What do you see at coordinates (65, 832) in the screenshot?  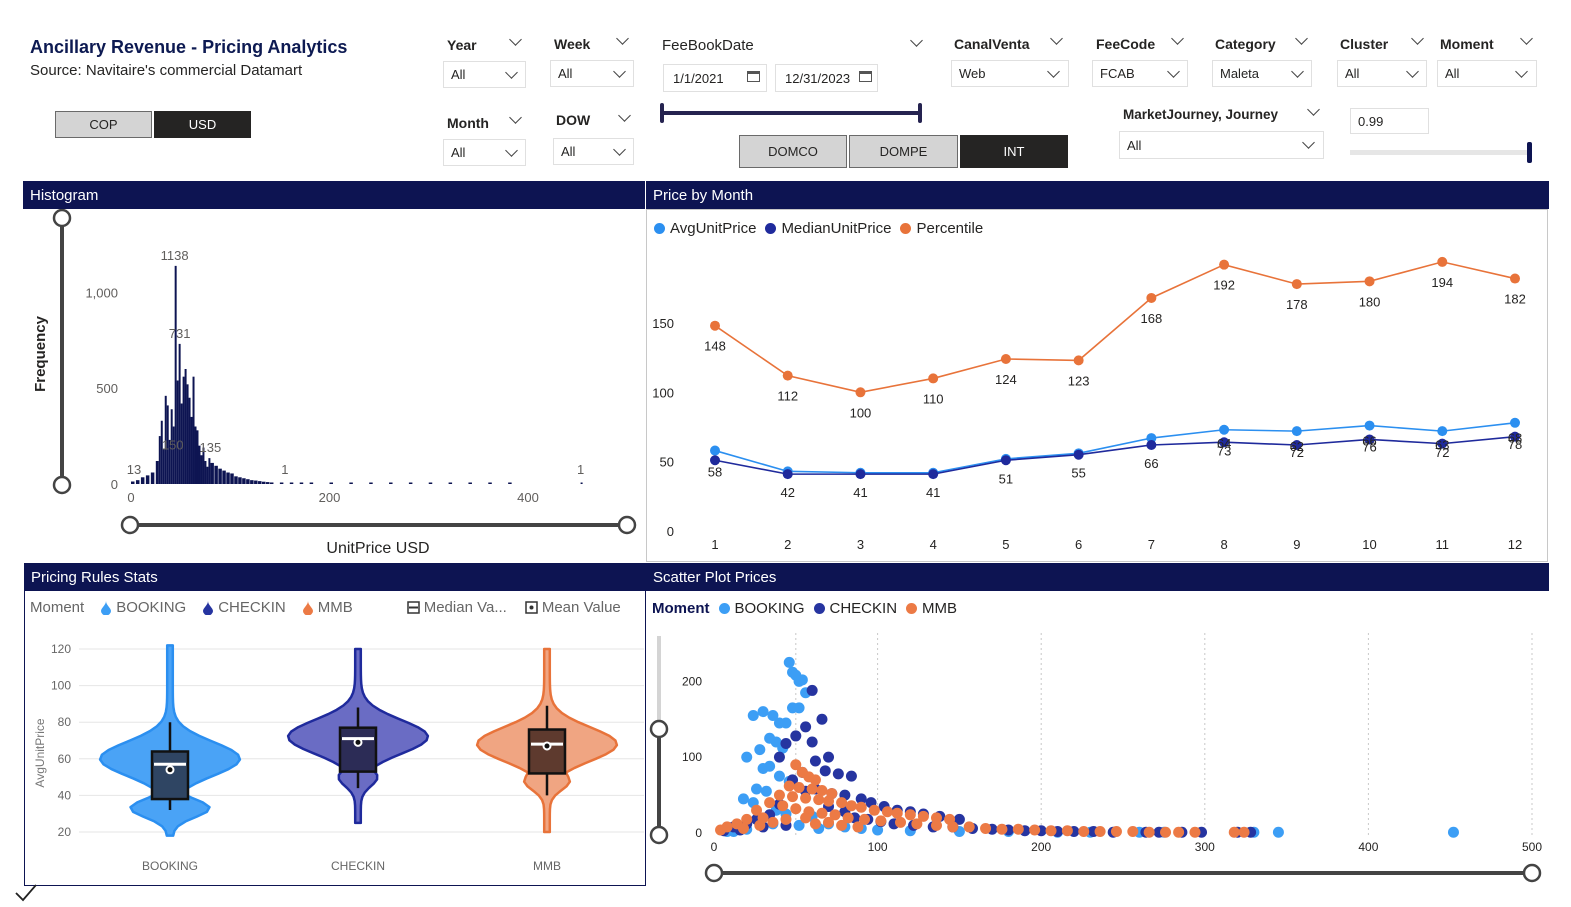 I see `violin-y-tick-label: 20` at bounding box center [65, 832].